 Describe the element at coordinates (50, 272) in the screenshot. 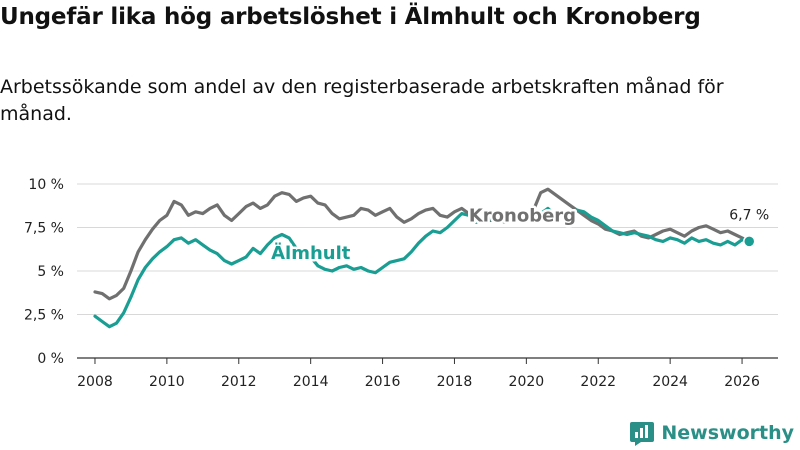

I see `y-tick-label: 5 %` at that location.